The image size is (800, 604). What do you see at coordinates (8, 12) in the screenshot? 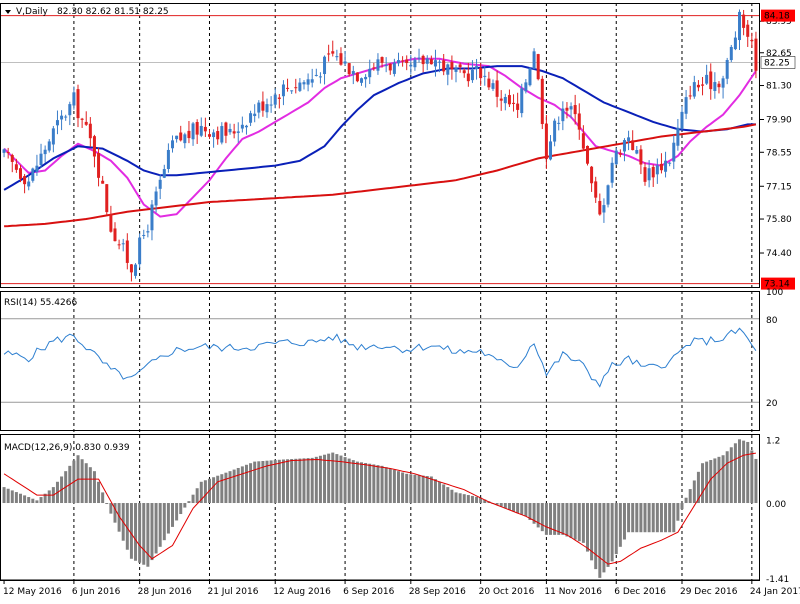
I see `dropdown-arrow-icon` at bounding box center [8, 12].